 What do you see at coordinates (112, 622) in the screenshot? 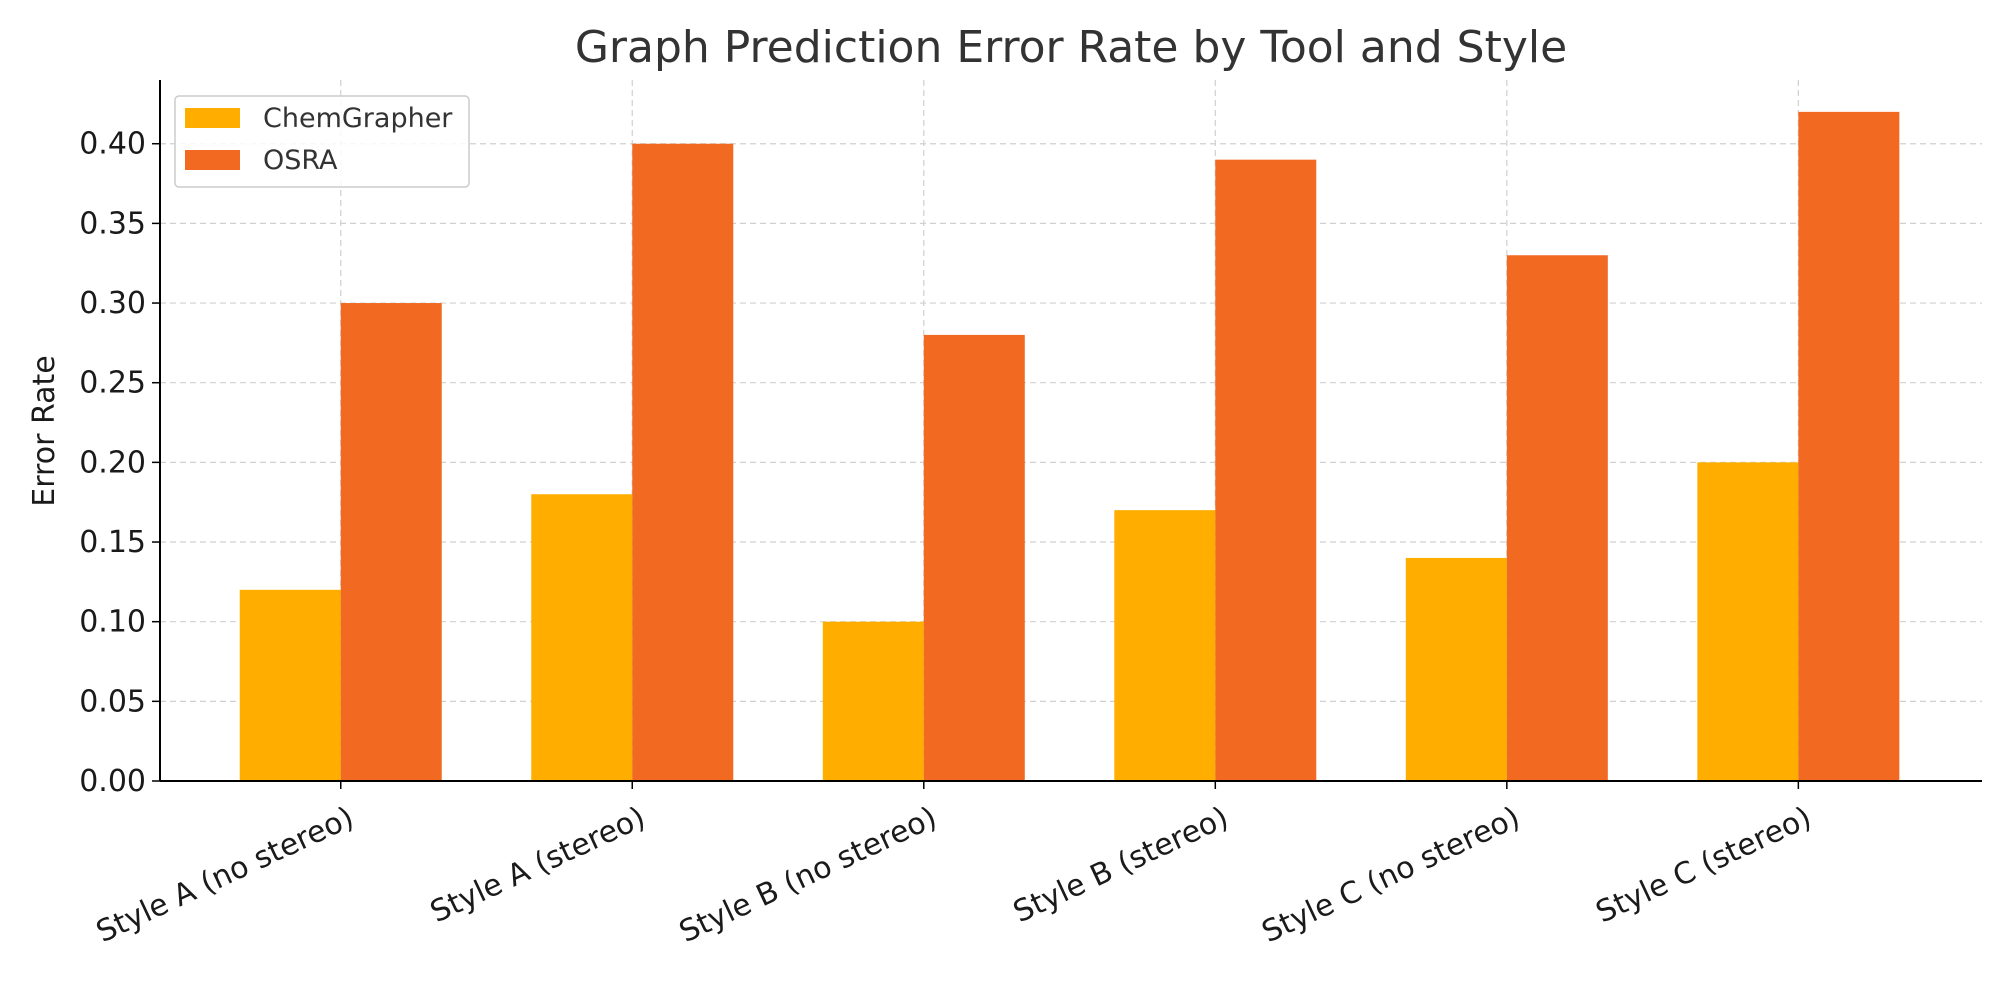
I see `y-tick-label: 0.10` at bounding box center [112, 622].